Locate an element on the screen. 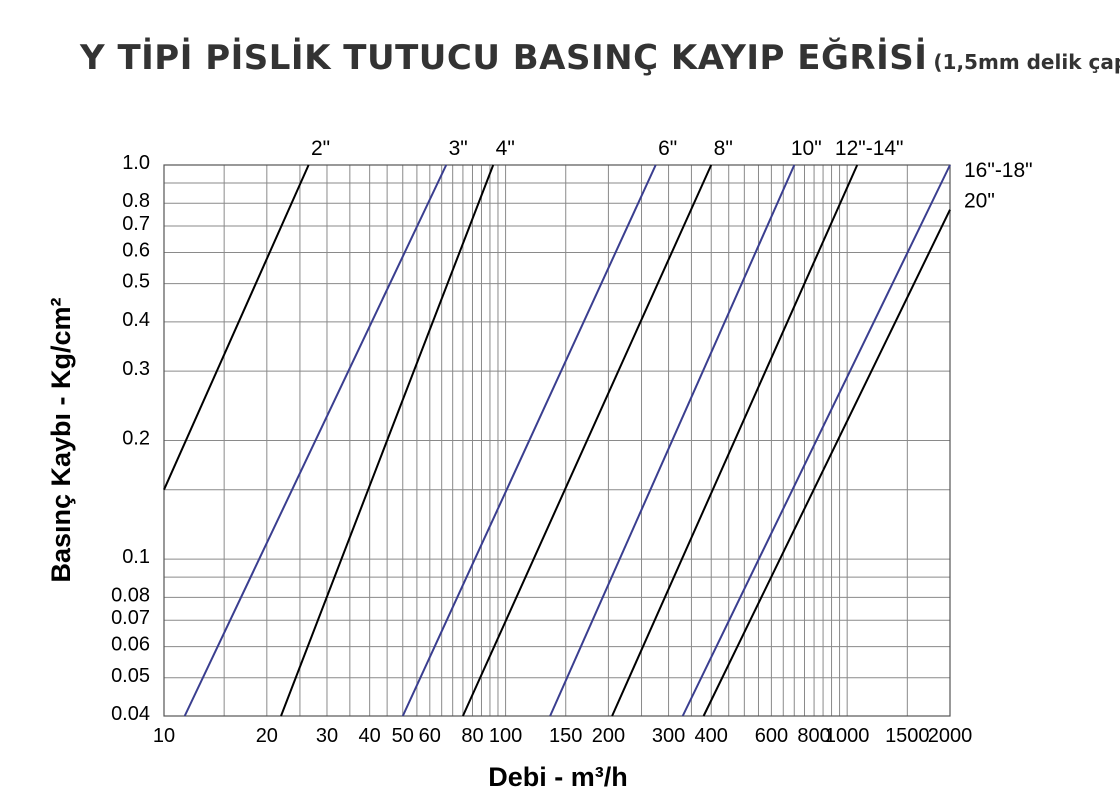 The width and height of the screenshot is (1120, 800). series-label-5: 10" is located at coordinates (806, 148).